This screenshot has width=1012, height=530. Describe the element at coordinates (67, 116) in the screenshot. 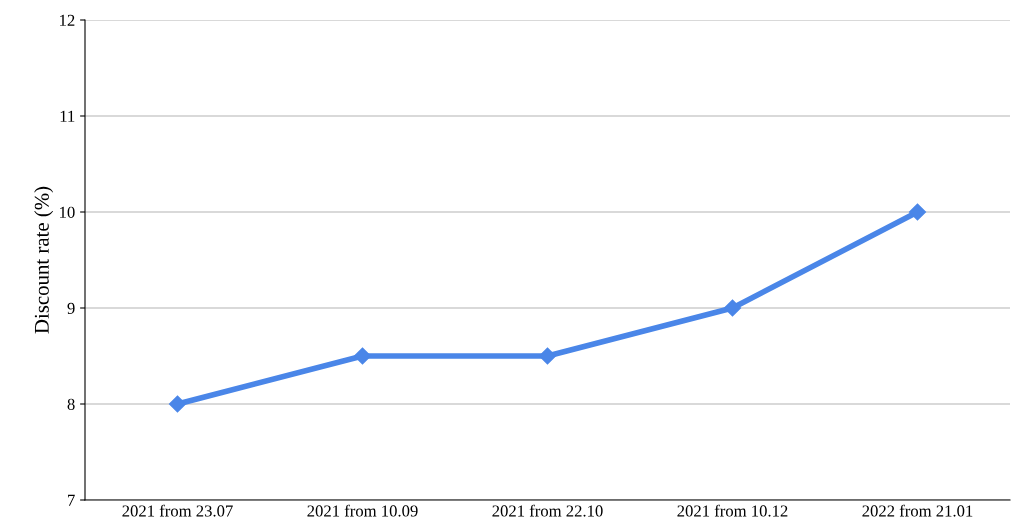

I see `y-tick-label: 11` at that location.